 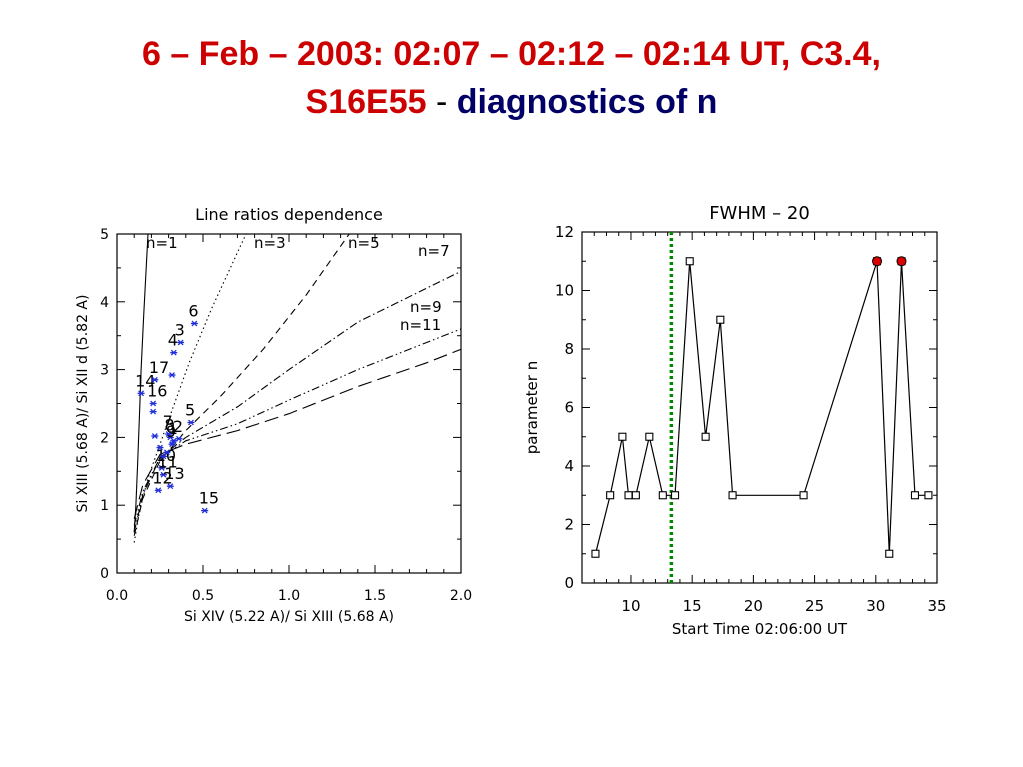 What do you see at coordinates (190, 409) in the screenshot?
I see `plot1-point-label: 5` at bounding box center [190, 409].